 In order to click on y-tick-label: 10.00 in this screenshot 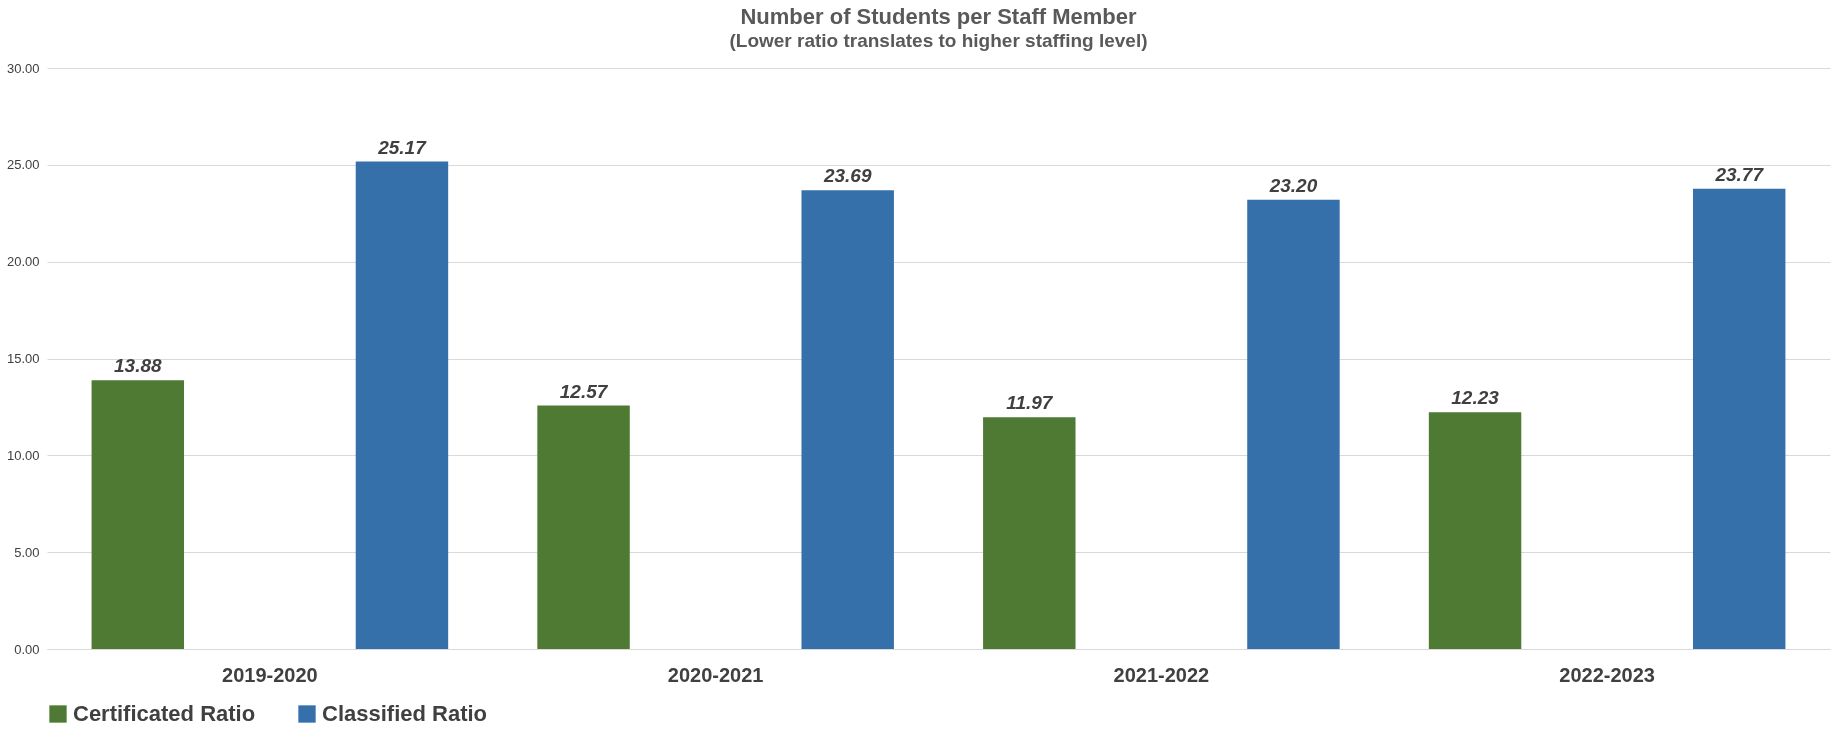, I will do `click(23, 455)`.